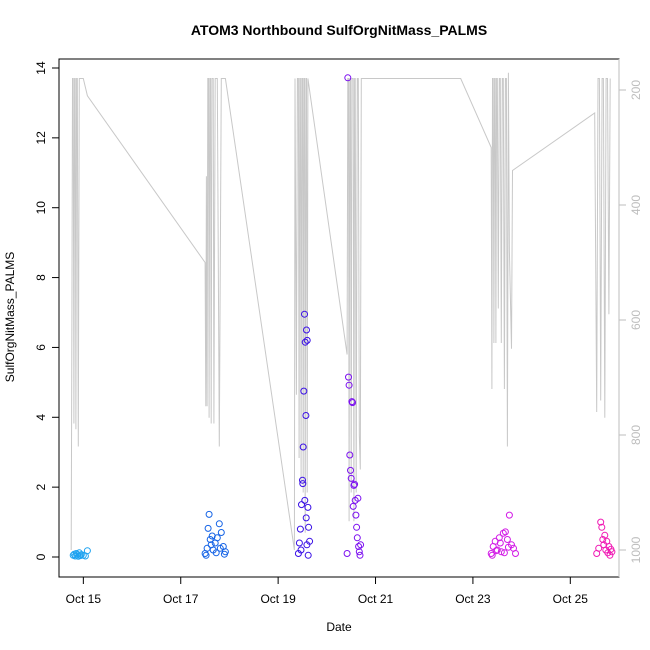 The image size is (650, 650). Describe the element at coordinates (41, 277) in the screenshot. I see `y-tick-label: 8` at that location.